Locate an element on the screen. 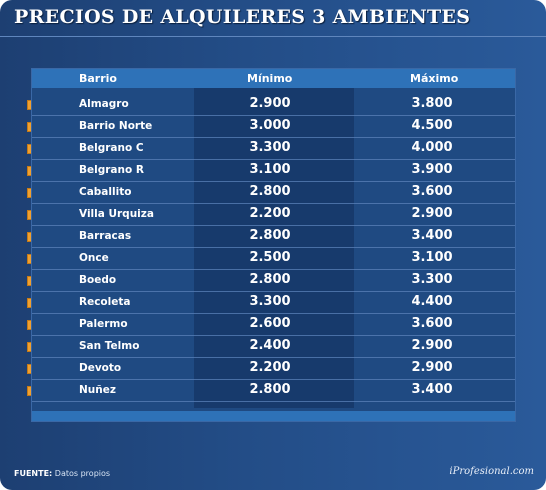  table-row: Palermo 2.600 3.600 is located at coordinates (273, 325).